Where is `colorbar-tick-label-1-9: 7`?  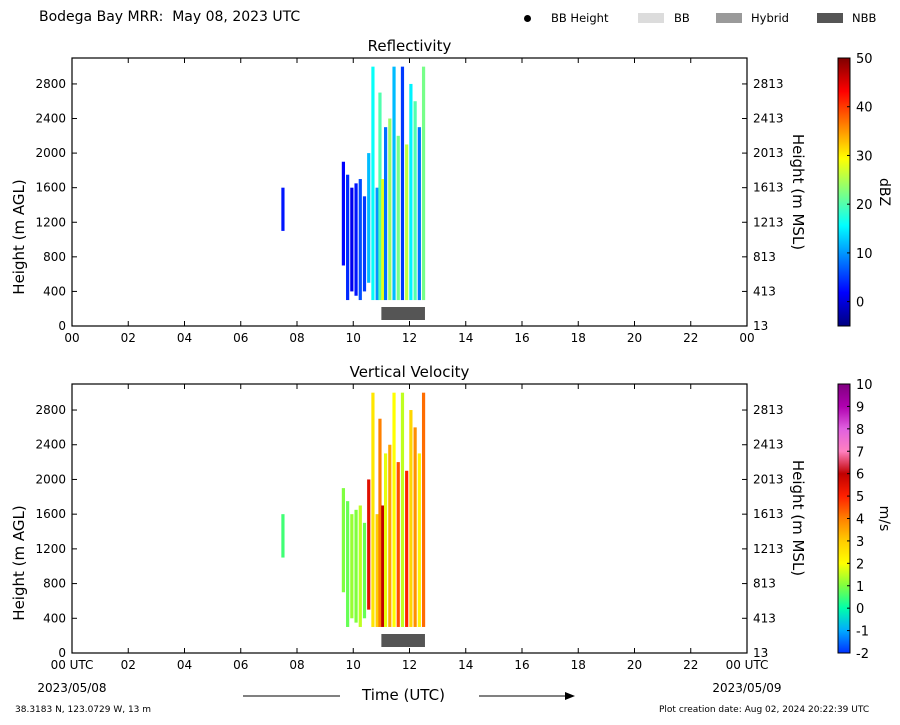 colorbar-tick-label-1-9: 7 is located at coordinates (860, 452).